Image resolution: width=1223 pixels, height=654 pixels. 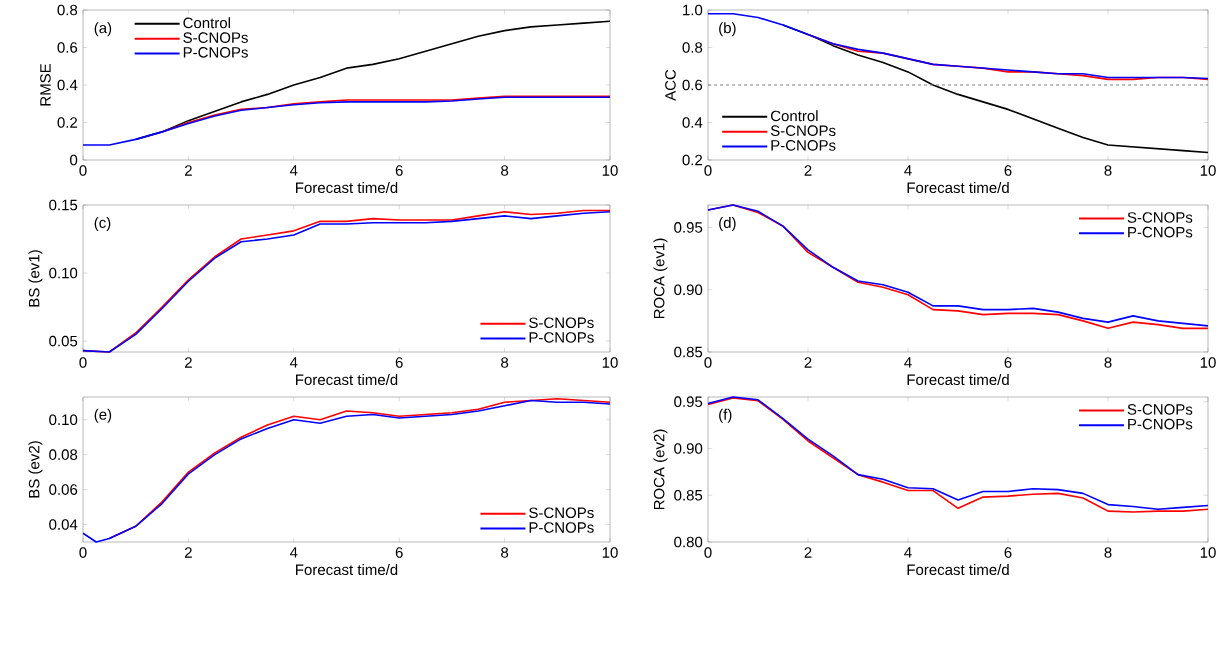 I want to click on y-axis-title: ROCA (ev1), so click(x=660, y=278).